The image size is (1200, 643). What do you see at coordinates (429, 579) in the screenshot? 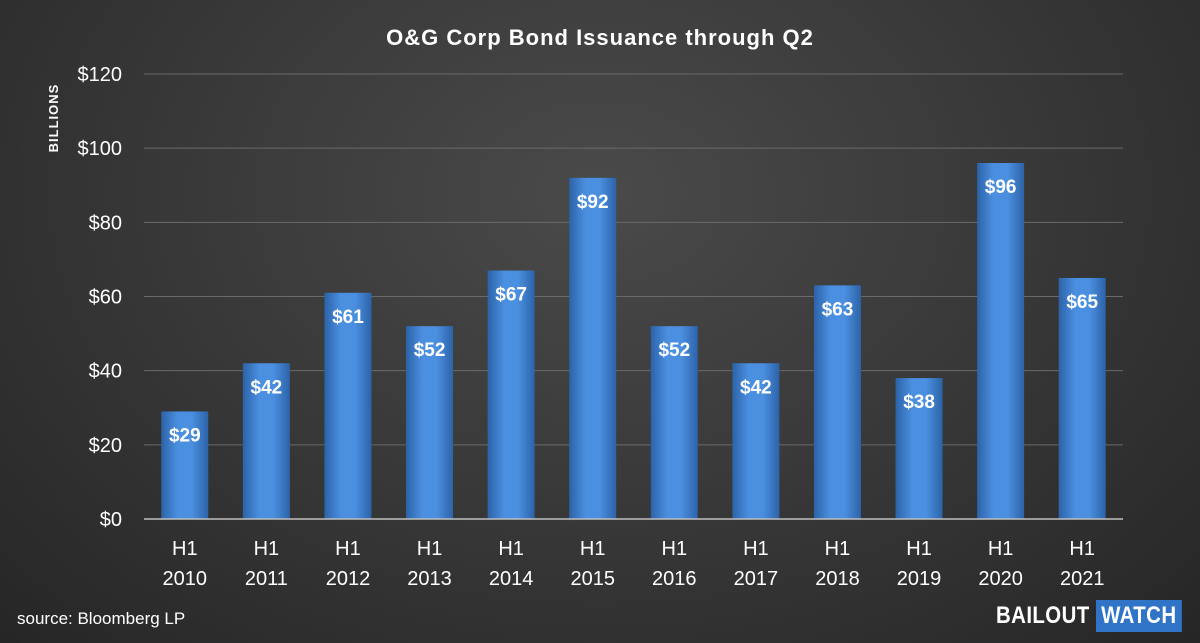
I see `x-tick-label: 2013` at bounding box center [429, 579].